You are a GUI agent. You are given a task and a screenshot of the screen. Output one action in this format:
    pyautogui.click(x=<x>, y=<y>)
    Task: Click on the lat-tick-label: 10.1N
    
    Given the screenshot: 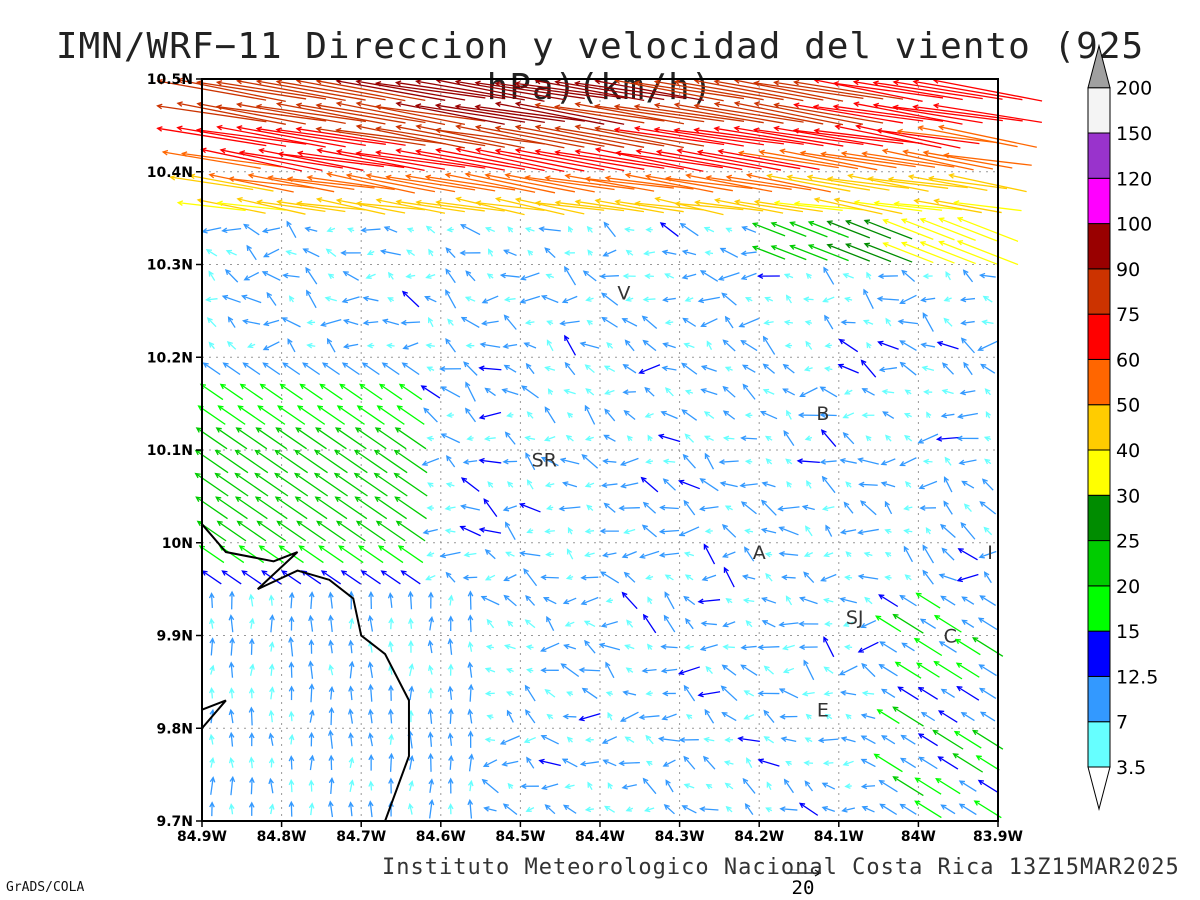 What is the action you would take?
    pyautogui.click(x=170, y=451)
    